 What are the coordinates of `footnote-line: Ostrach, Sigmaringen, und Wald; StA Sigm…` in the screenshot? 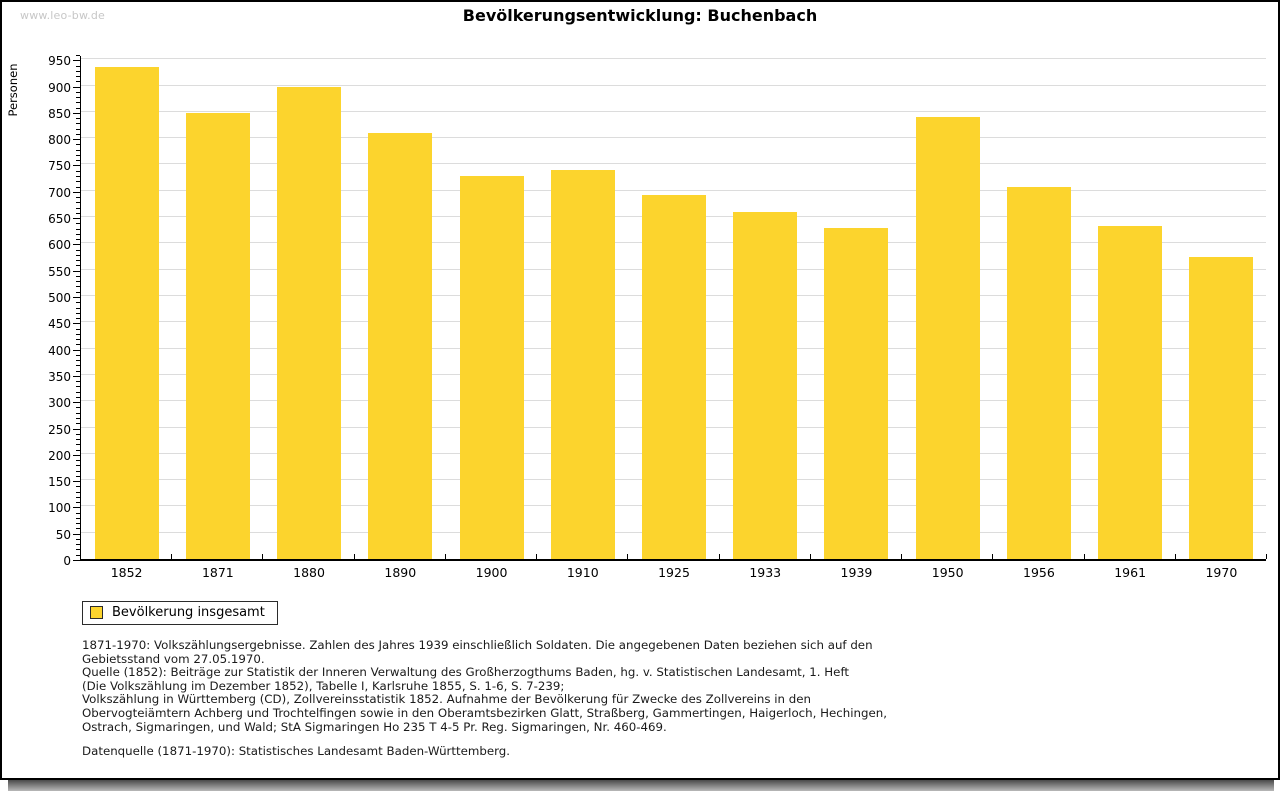 It's located at (374, 726).